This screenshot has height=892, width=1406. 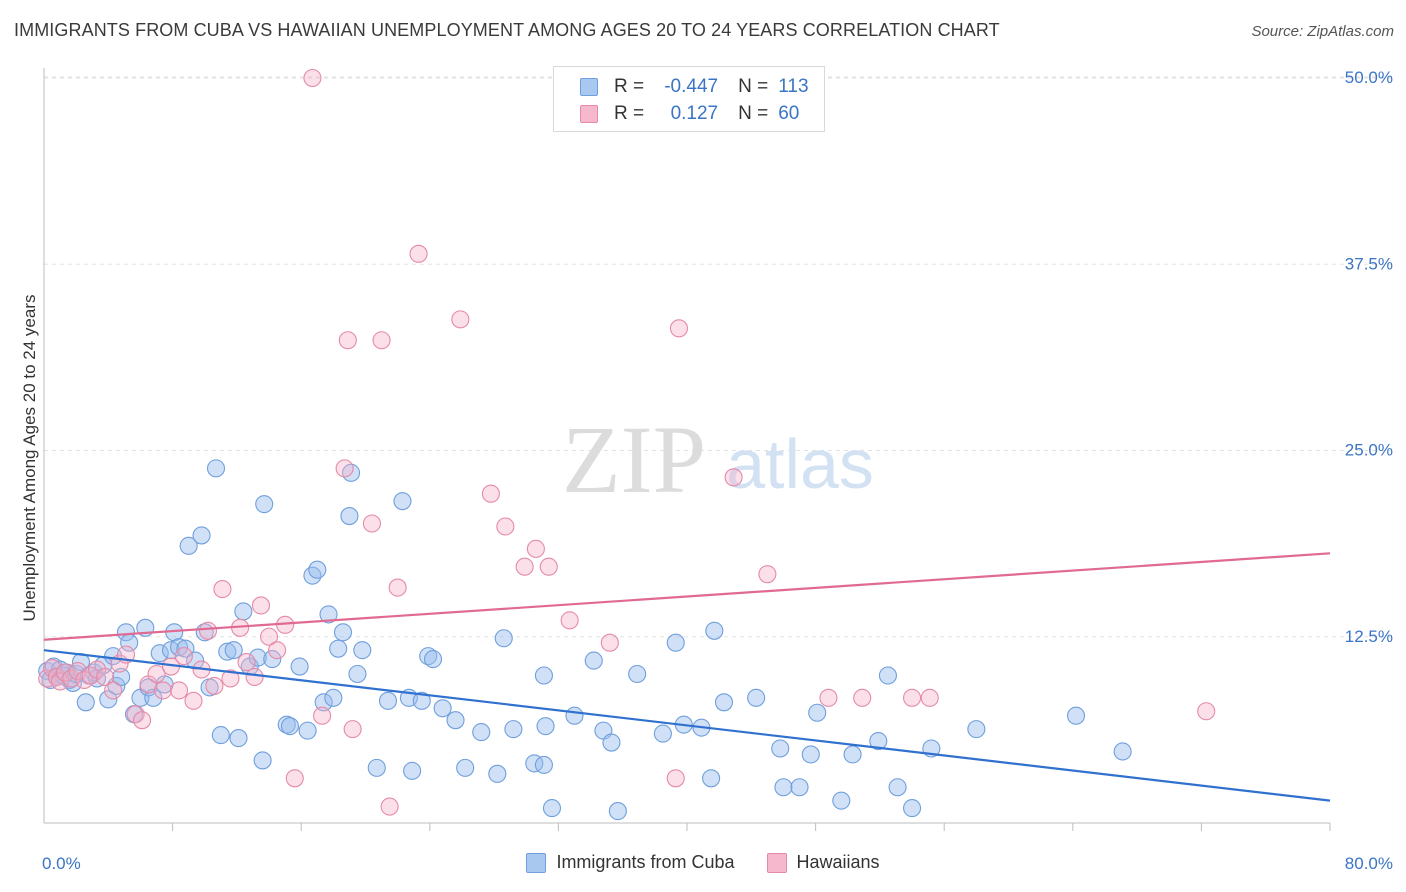 What do you see at coordinates (1369, 636) in the screenshot?
I see `y-tick-label: 12.5%` at bounding box center [1369, 636].